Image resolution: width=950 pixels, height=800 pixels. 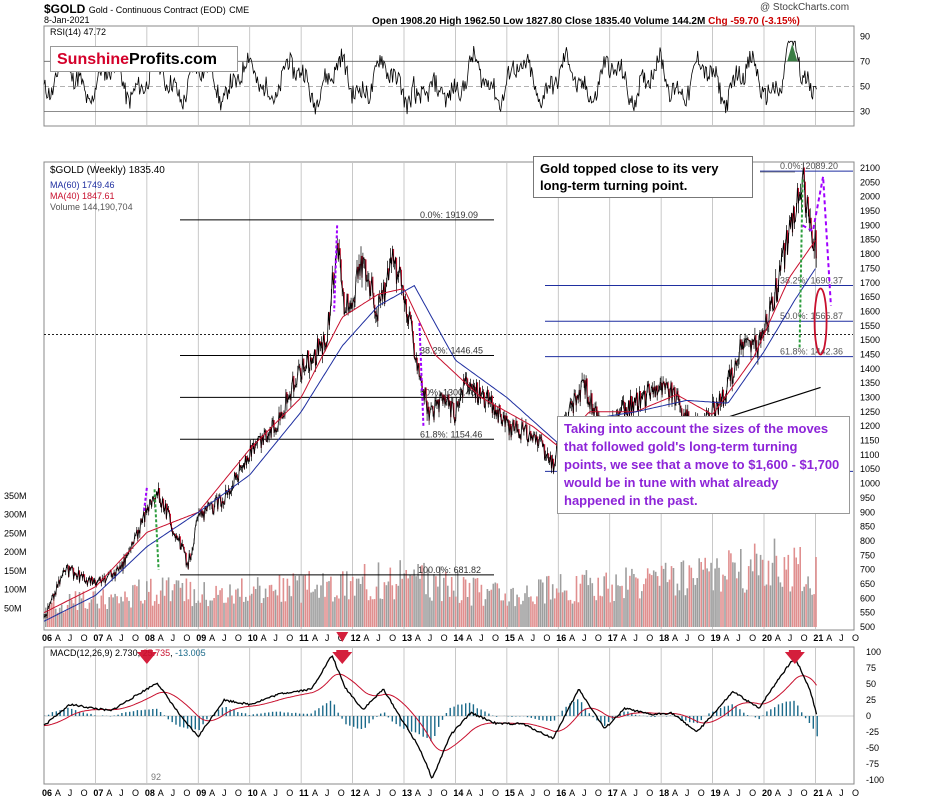 I want to click on x-label-bottom-13: A, so click(x=212, y=793).